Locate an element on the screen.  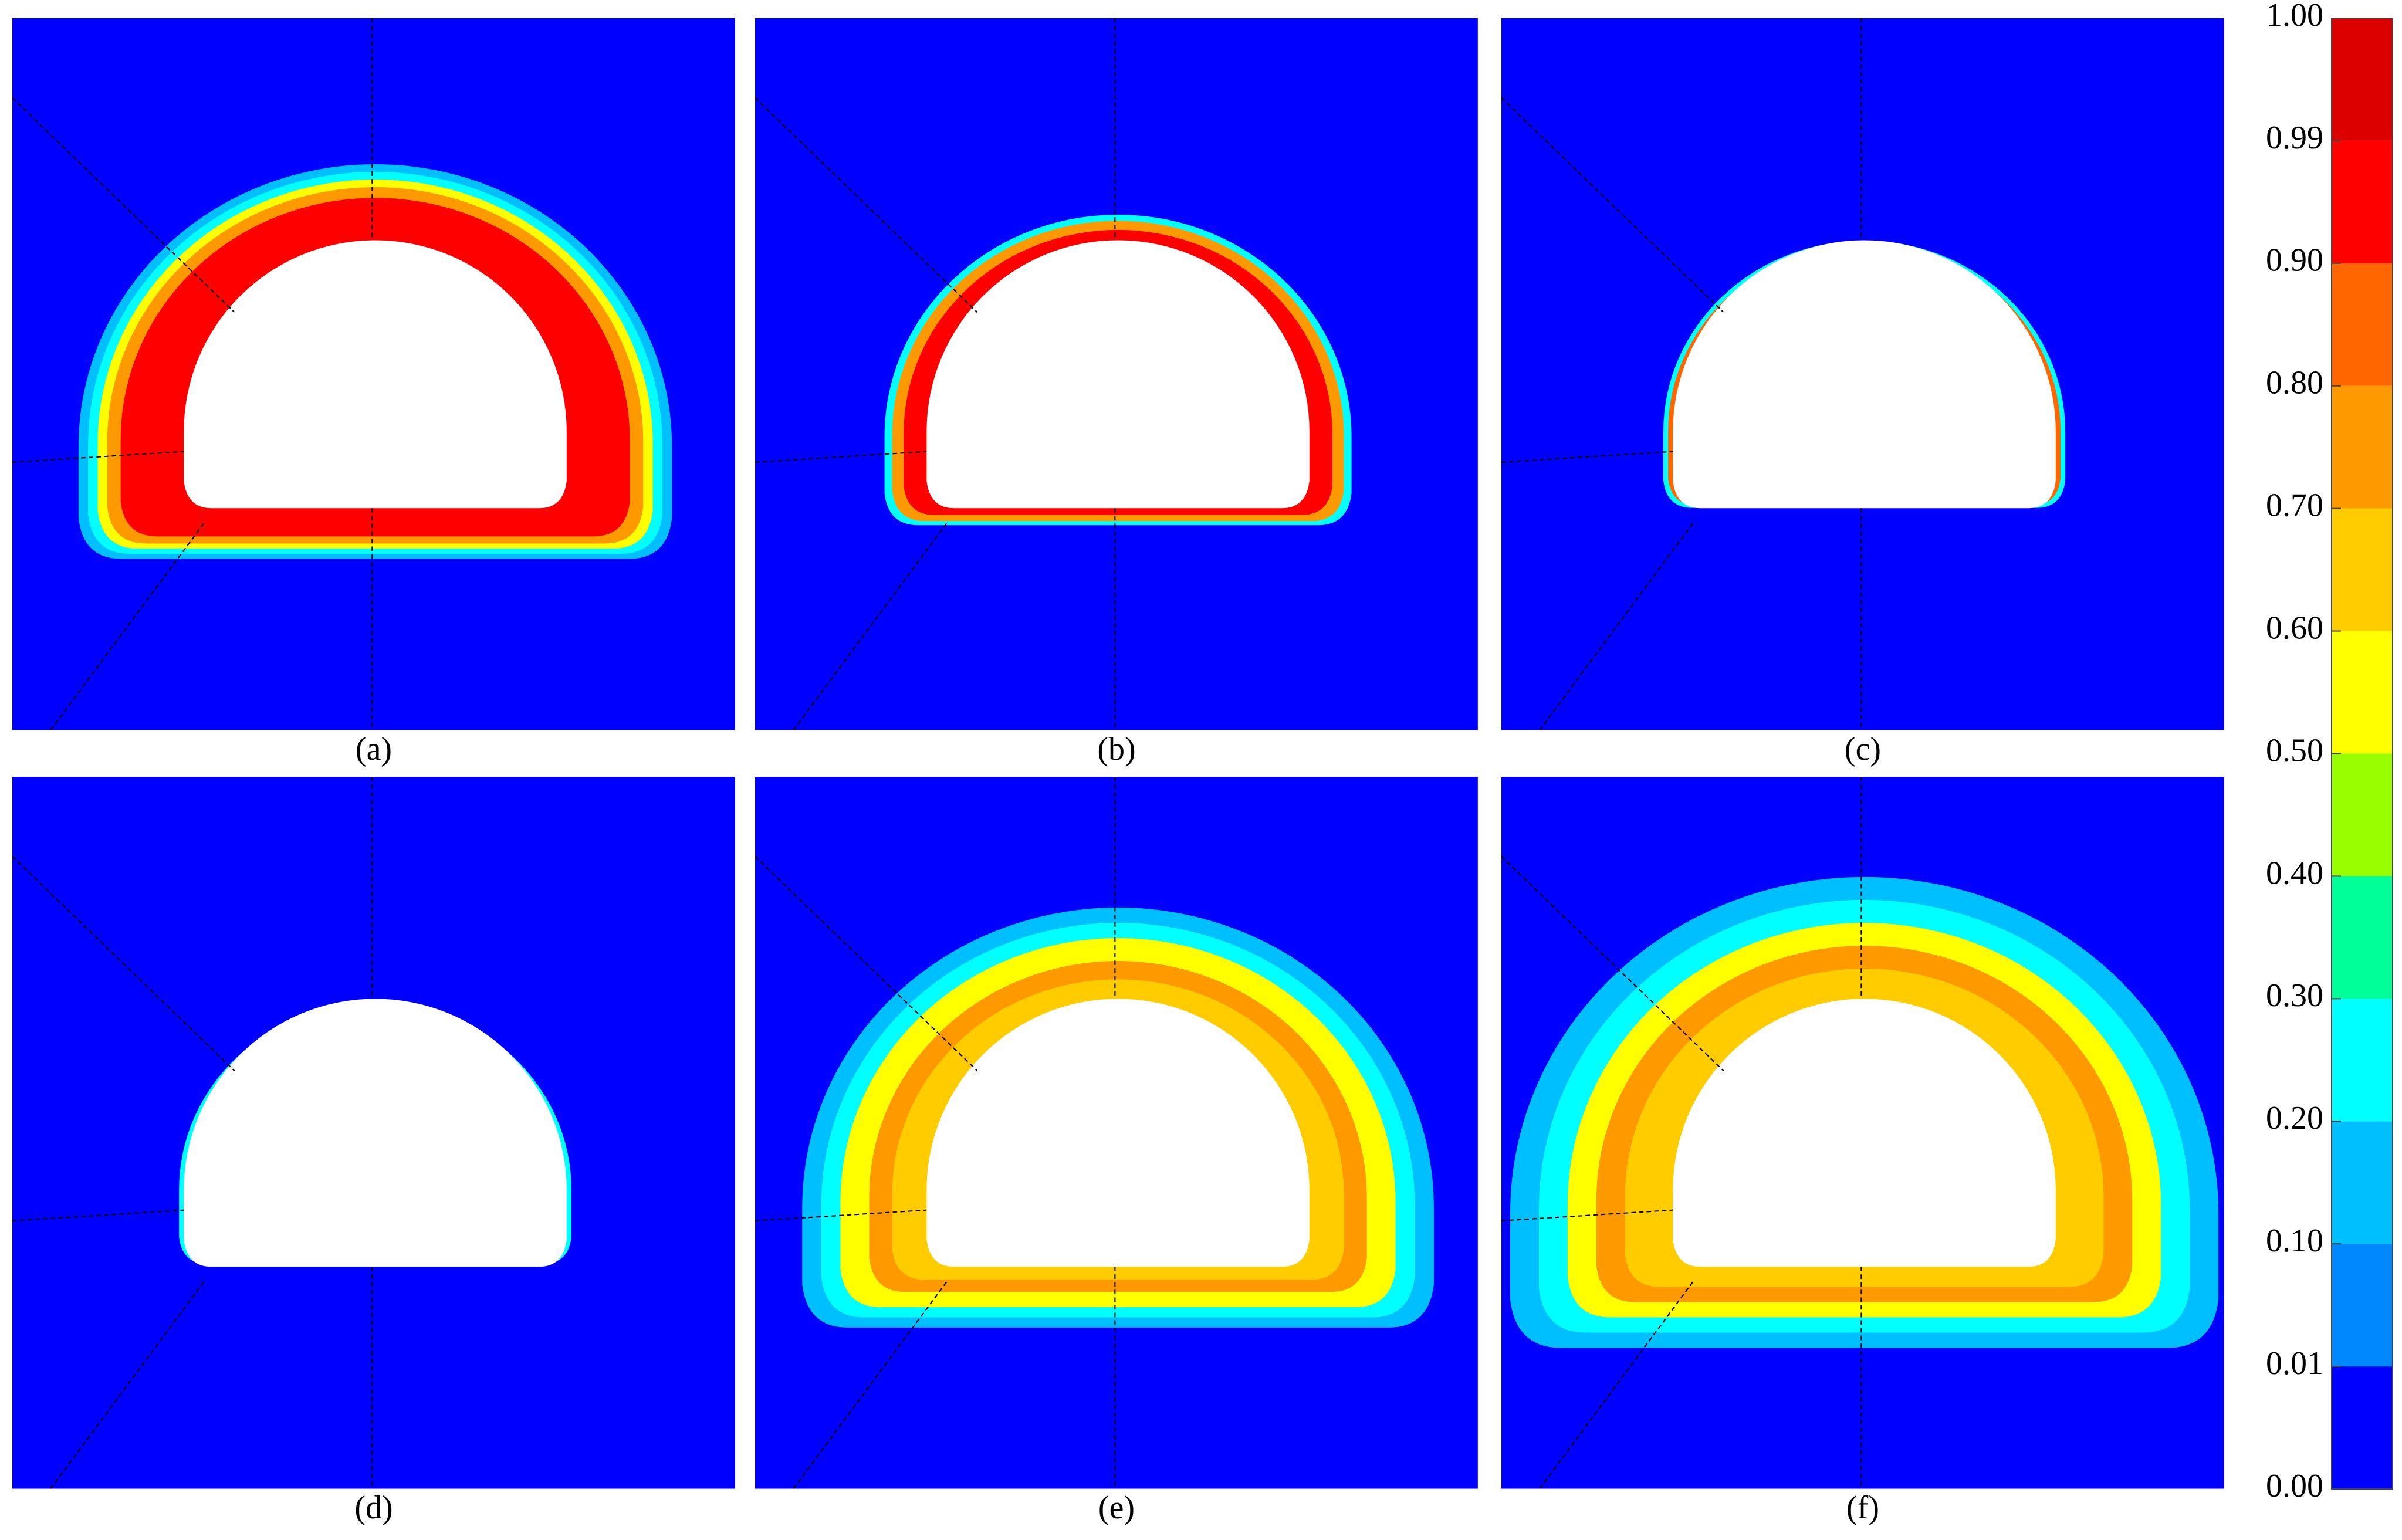
panel-label: (f) is located at coordinates (1862, 1508).